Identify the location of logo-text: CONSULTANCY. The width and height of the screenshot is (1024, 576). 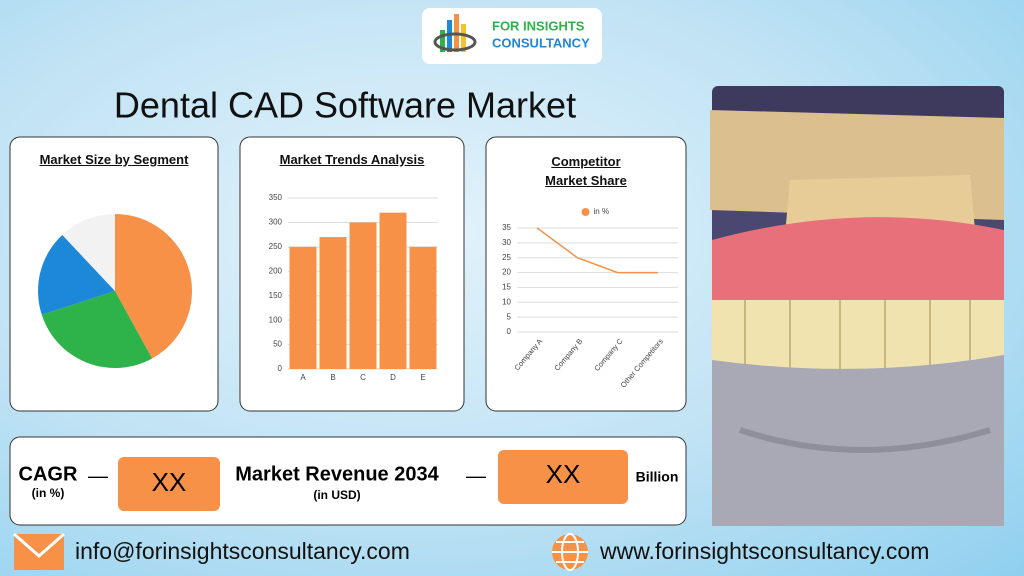
(541, 42).